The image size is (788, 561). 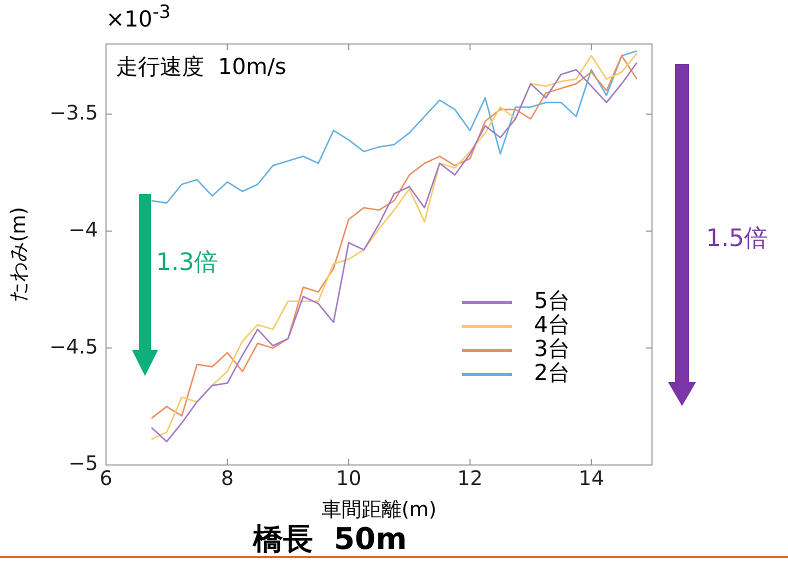 I want to click on y-axis-title: たわみ(m), so click(x=18, y=254).